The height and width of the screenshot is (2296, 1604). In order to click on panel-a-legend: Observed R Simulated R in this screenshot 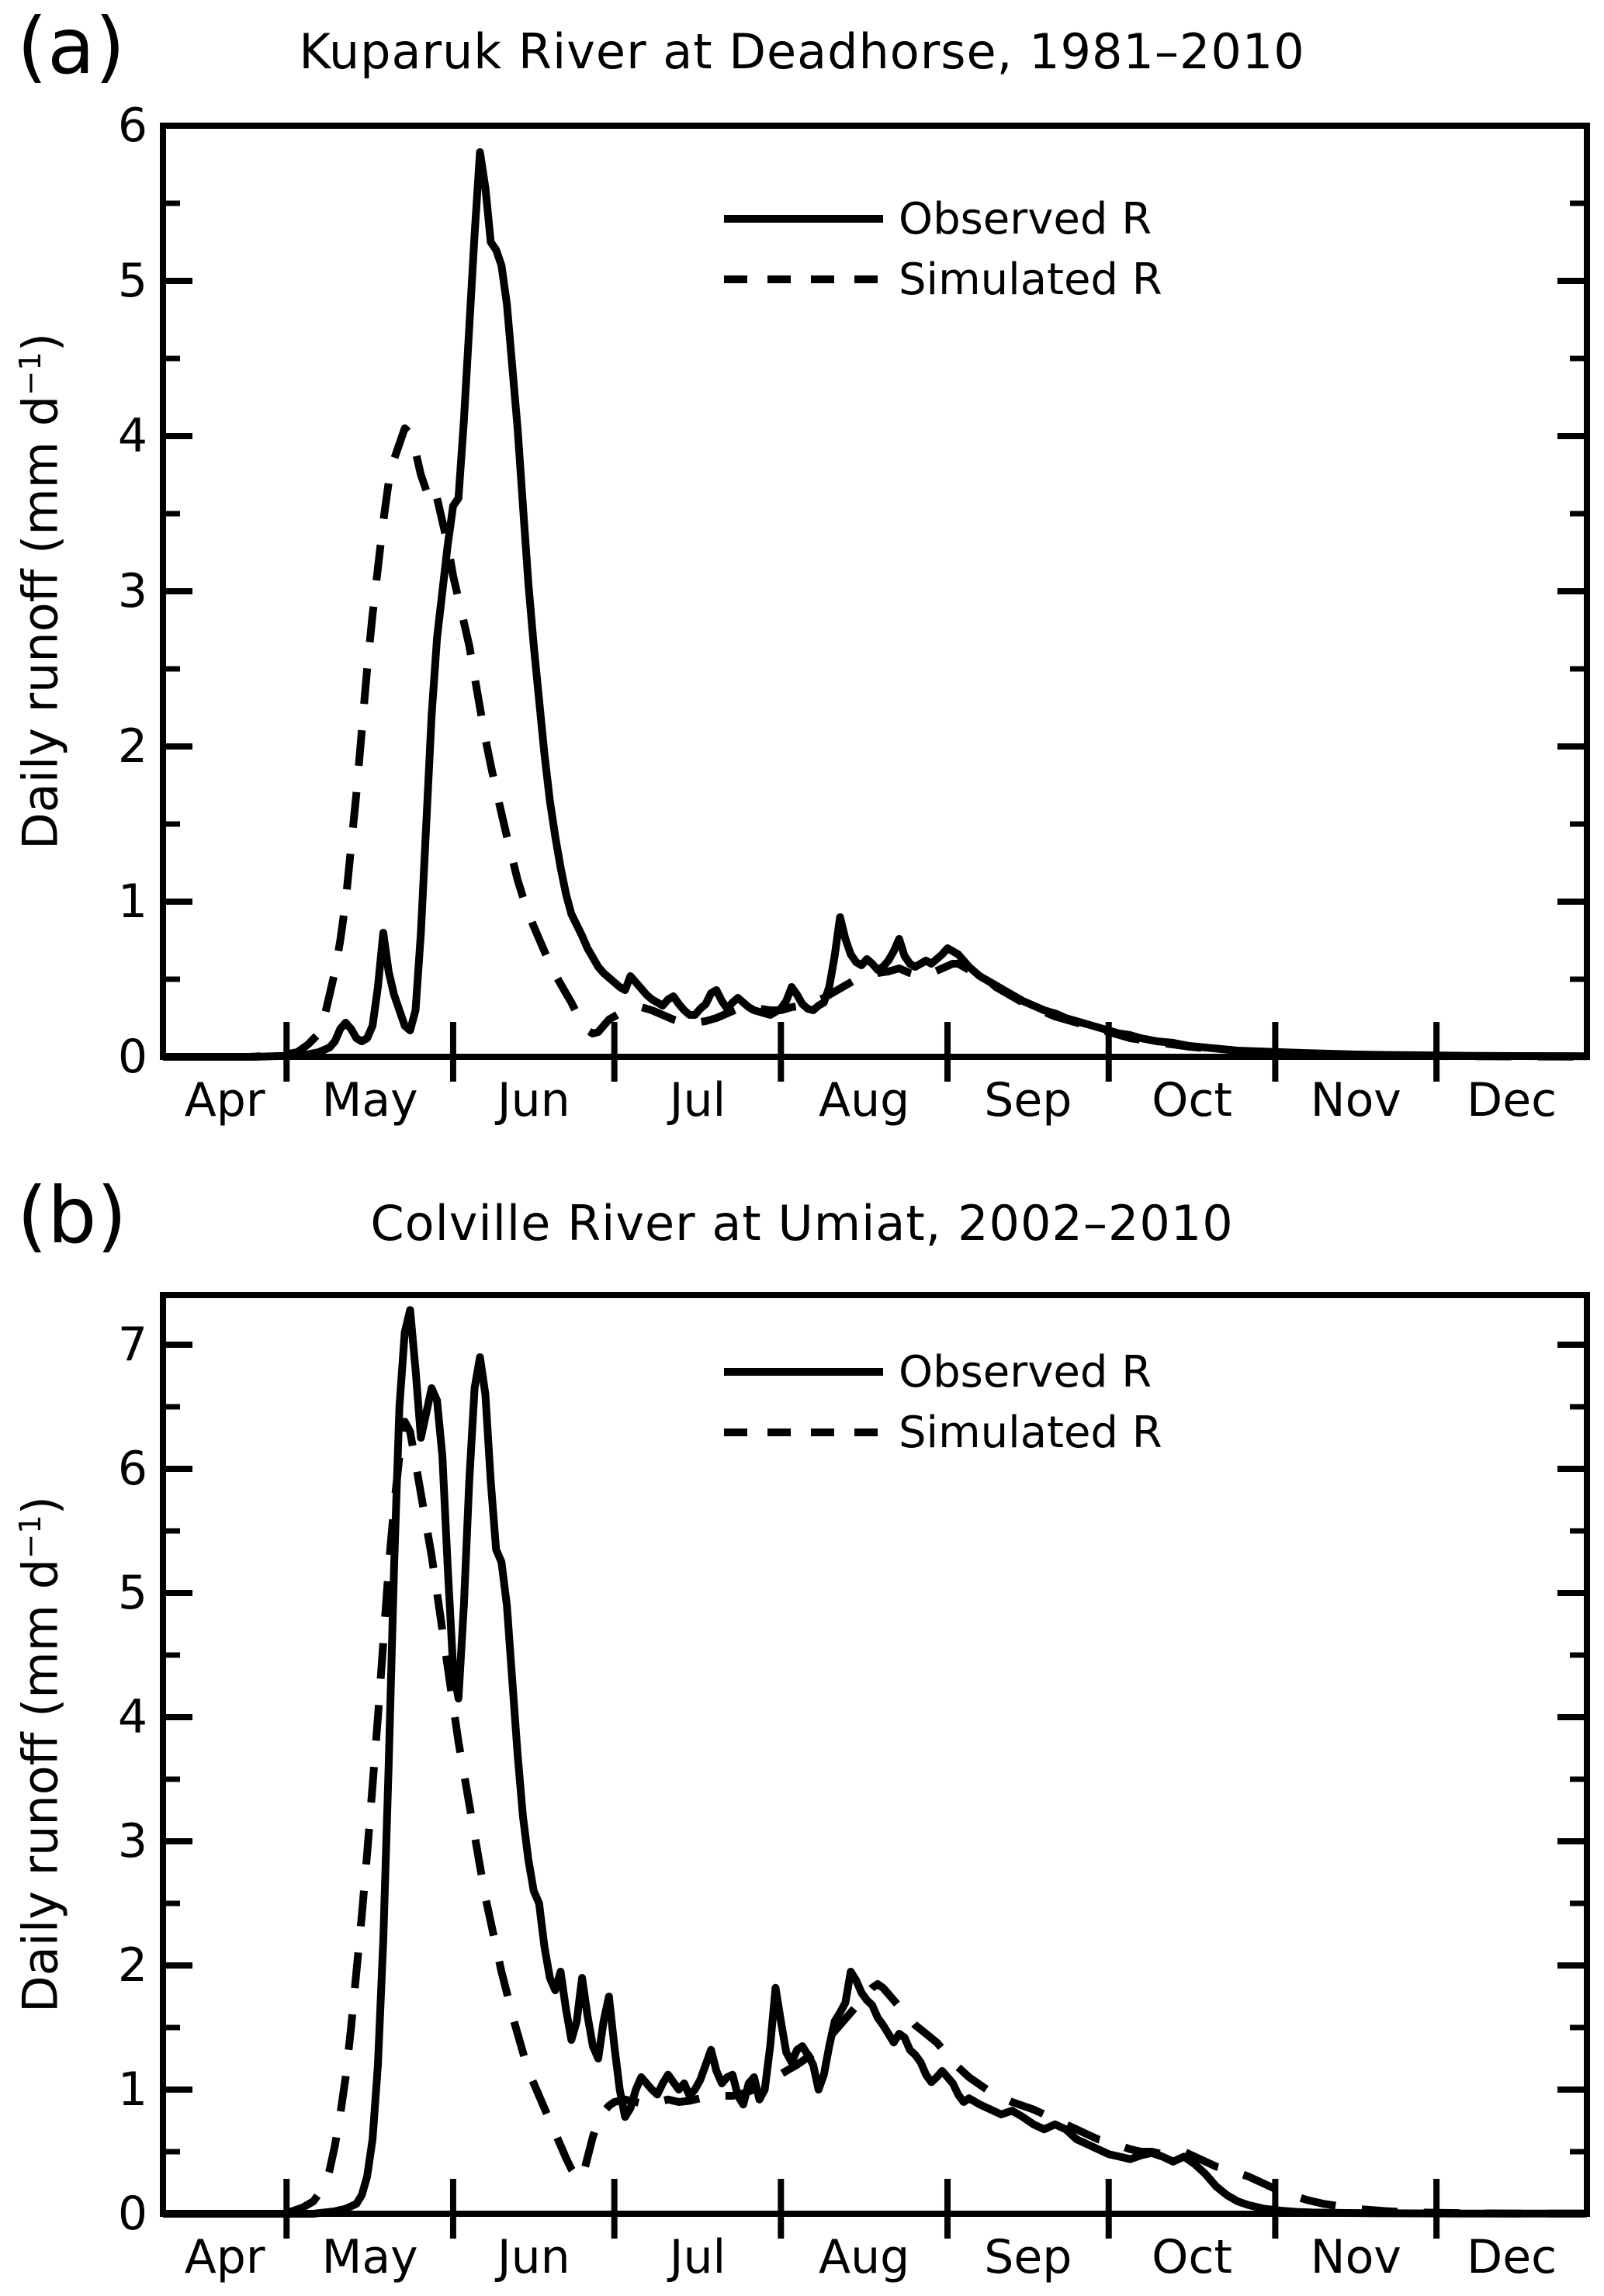, I will do `click(943, 249)`.